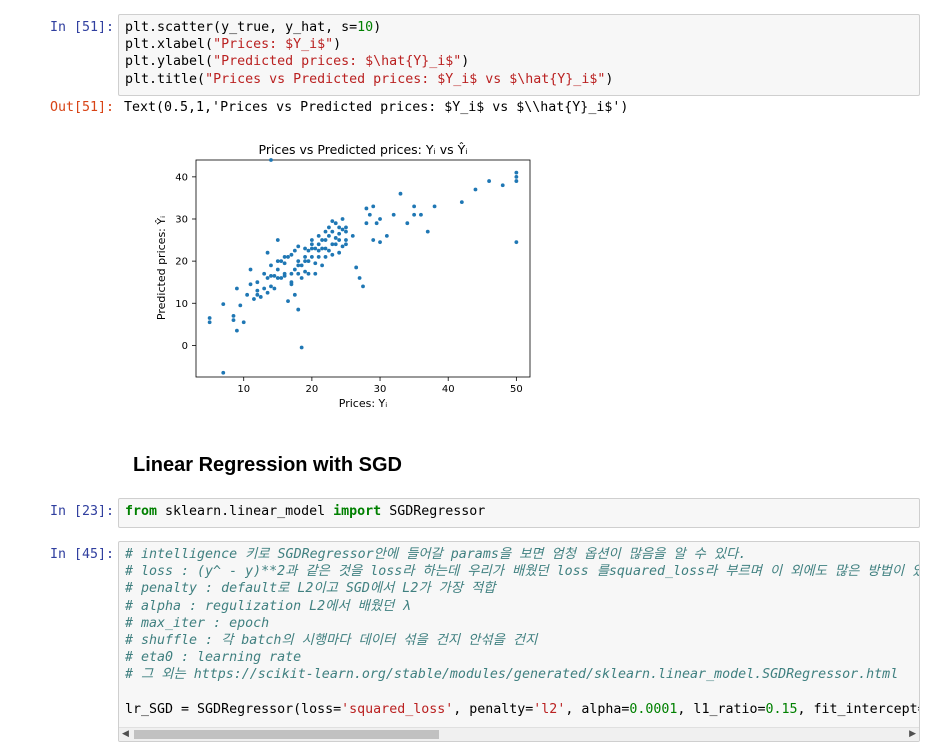 This screenshot has height=744, width=935. I want to click on plot-area, so click(363, 268).